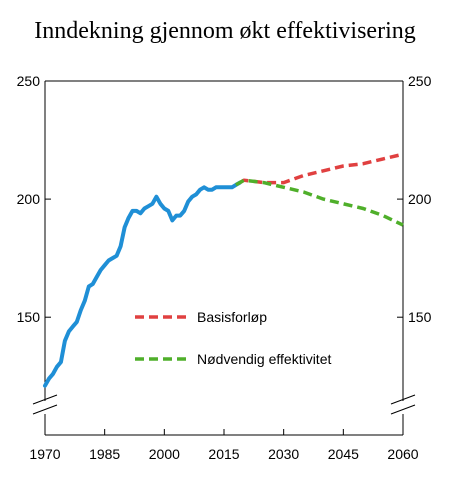 Image resolution: width=450 pixels, height=486 pixels. Describe the element at coordinates (224, 31) in the screenshot. I see `chart-title: Inndekning gjennom økt effektivisering` at that location.